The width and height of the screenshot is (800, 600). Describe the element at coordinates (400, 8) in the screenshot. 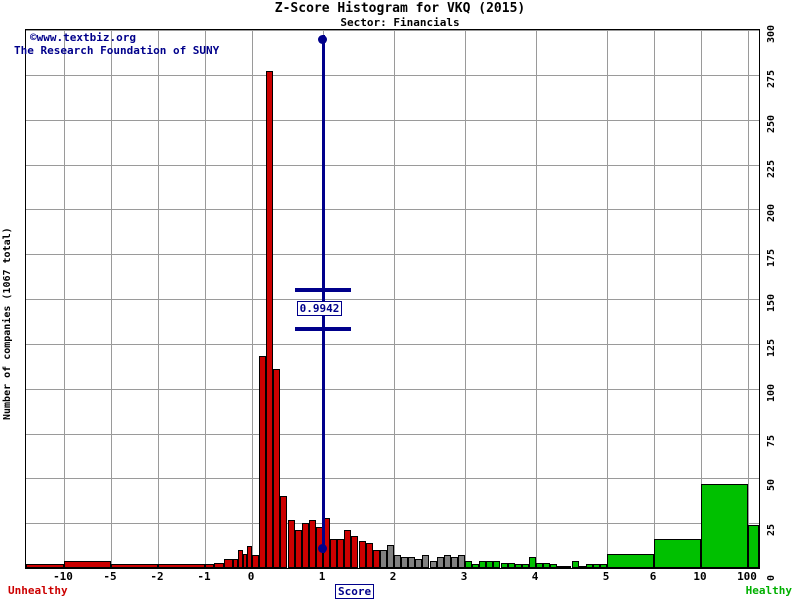

I see `chart-title: Z-Score Histogram for VKQ (2015)` at that location.